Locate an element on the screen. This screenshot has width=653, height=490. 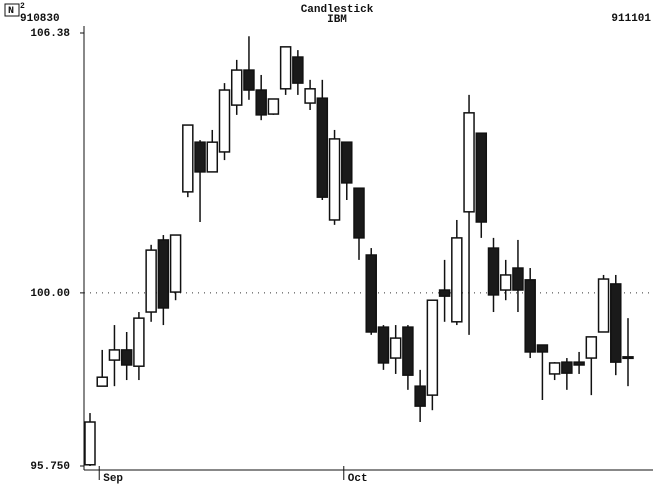
chart-title: Candlestick is located at coordinates (337, 10).